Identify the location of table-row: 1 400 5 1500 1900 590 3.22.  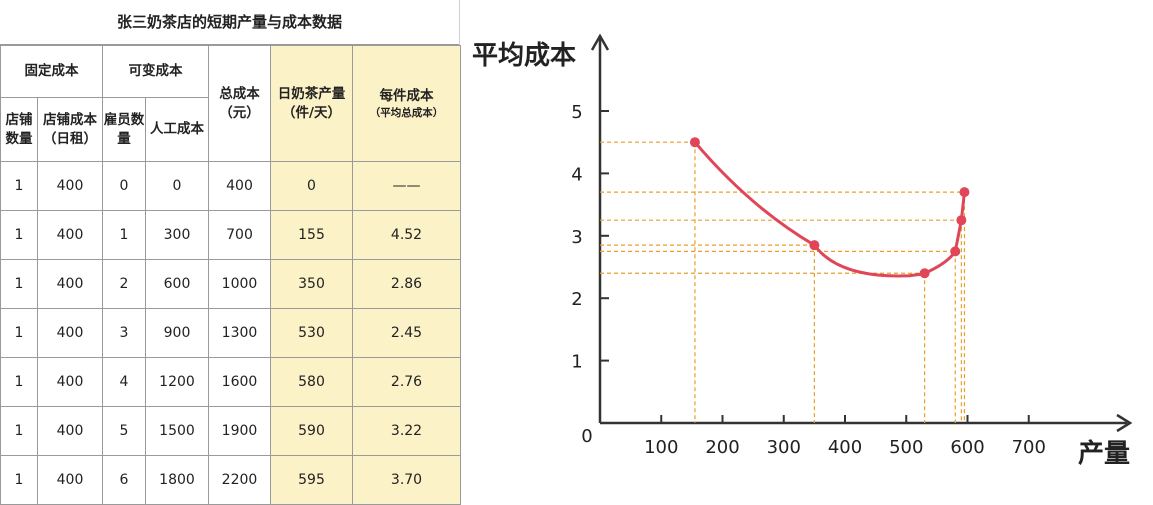
(230, 431).